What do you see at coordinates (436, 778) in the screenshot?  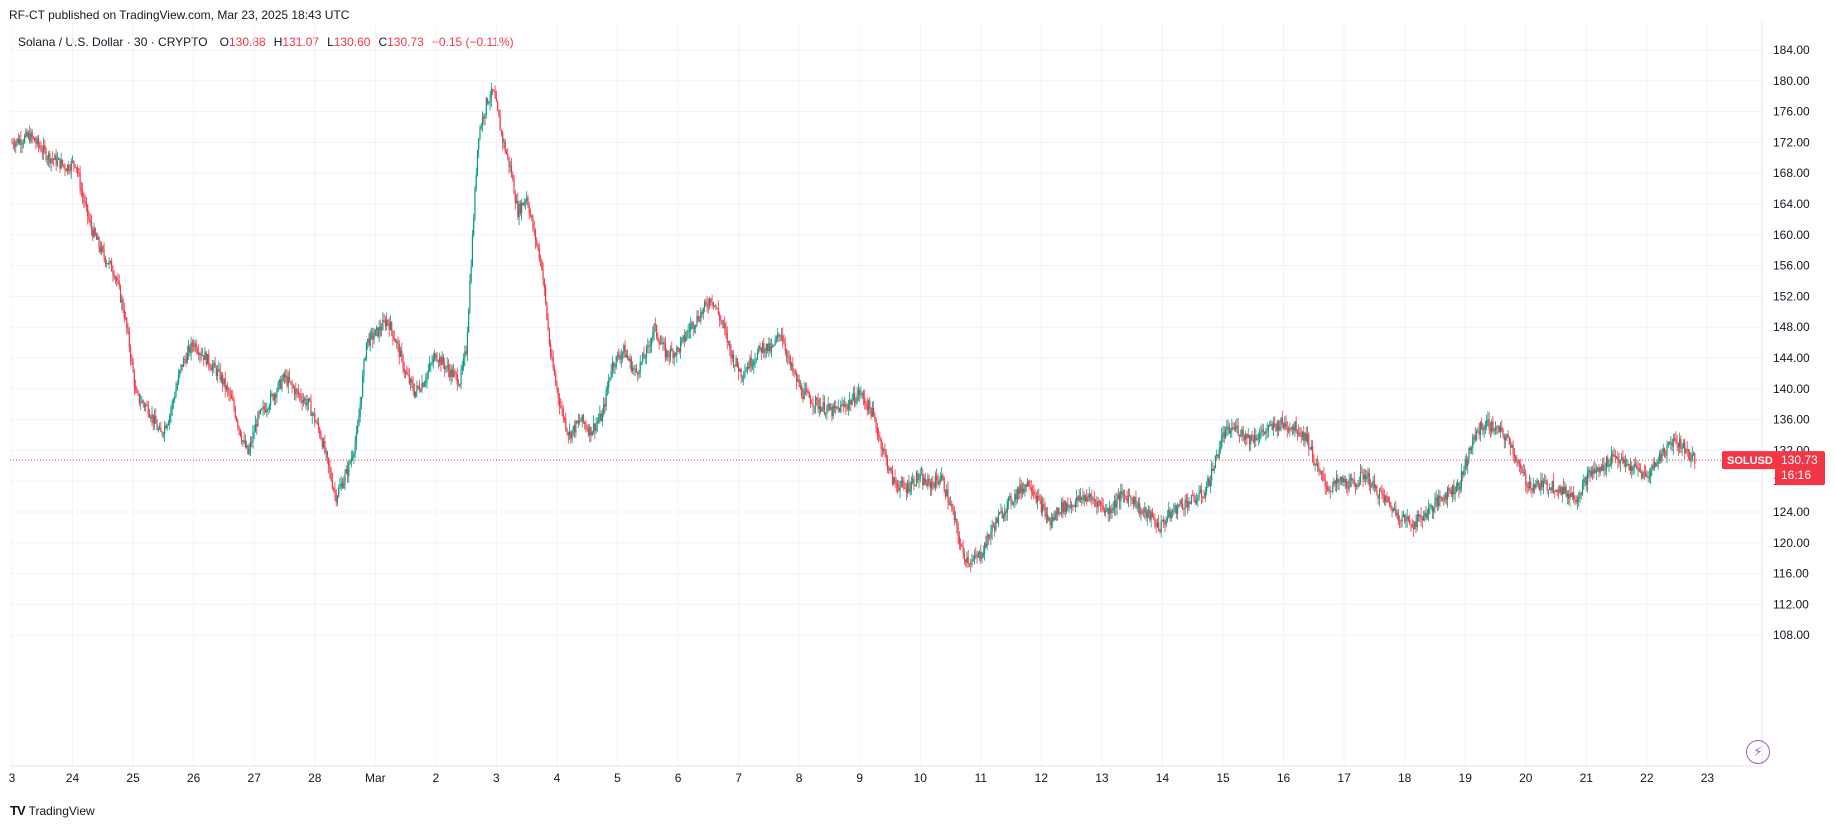 I see `x-tick-label: 2` at bounding box center [436, 778].